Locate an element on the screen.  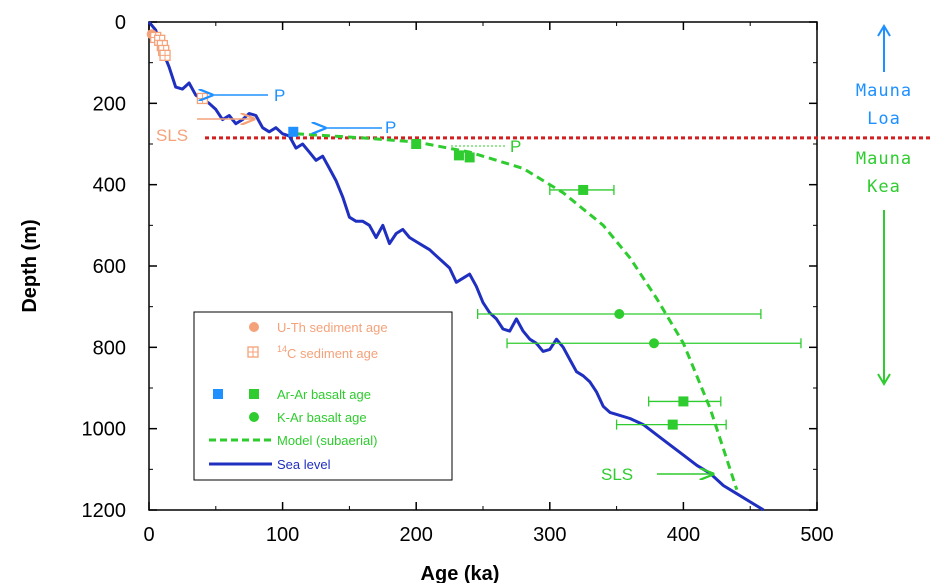
y-tick-labels: 0 200 400 600 800 1000 1200 is located at coordinates (104, 267).